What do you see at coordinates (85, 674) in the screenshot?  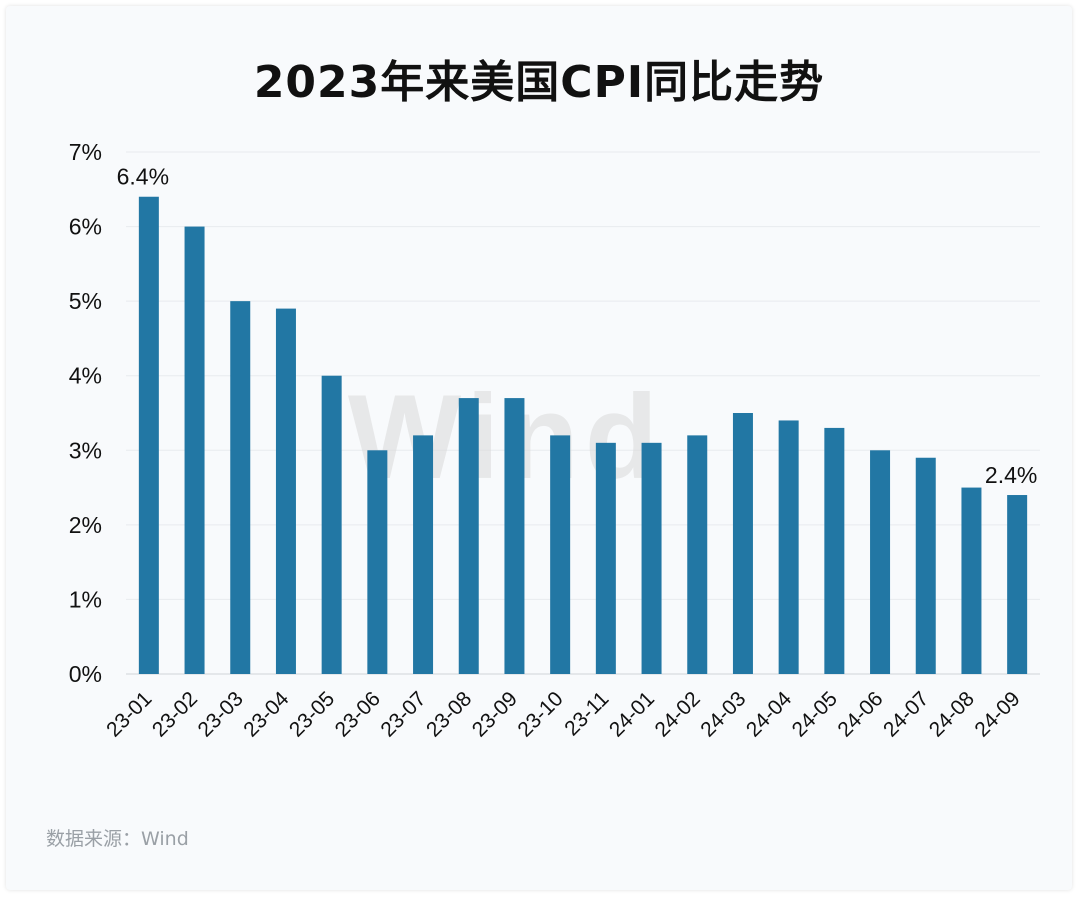 I see `y-tick-label: 0%` at bounding box center [85, 674].